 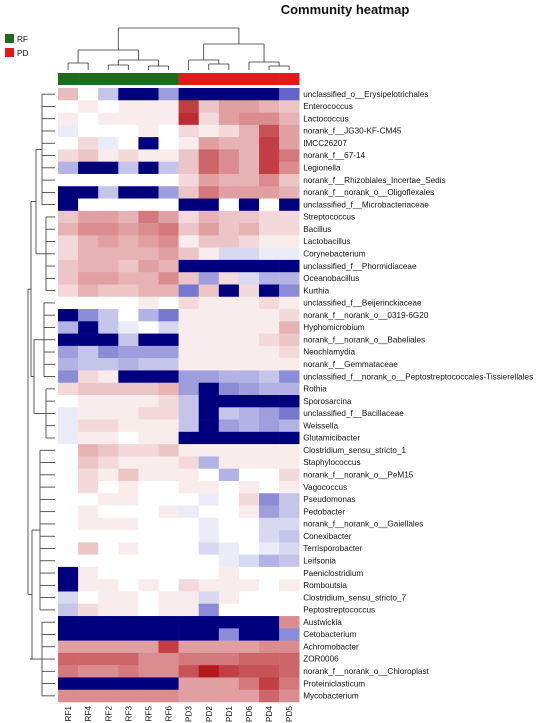 I want to click on cell-norank-f-jg30-kf-cm45-pd1, so click(x=229, y=131).